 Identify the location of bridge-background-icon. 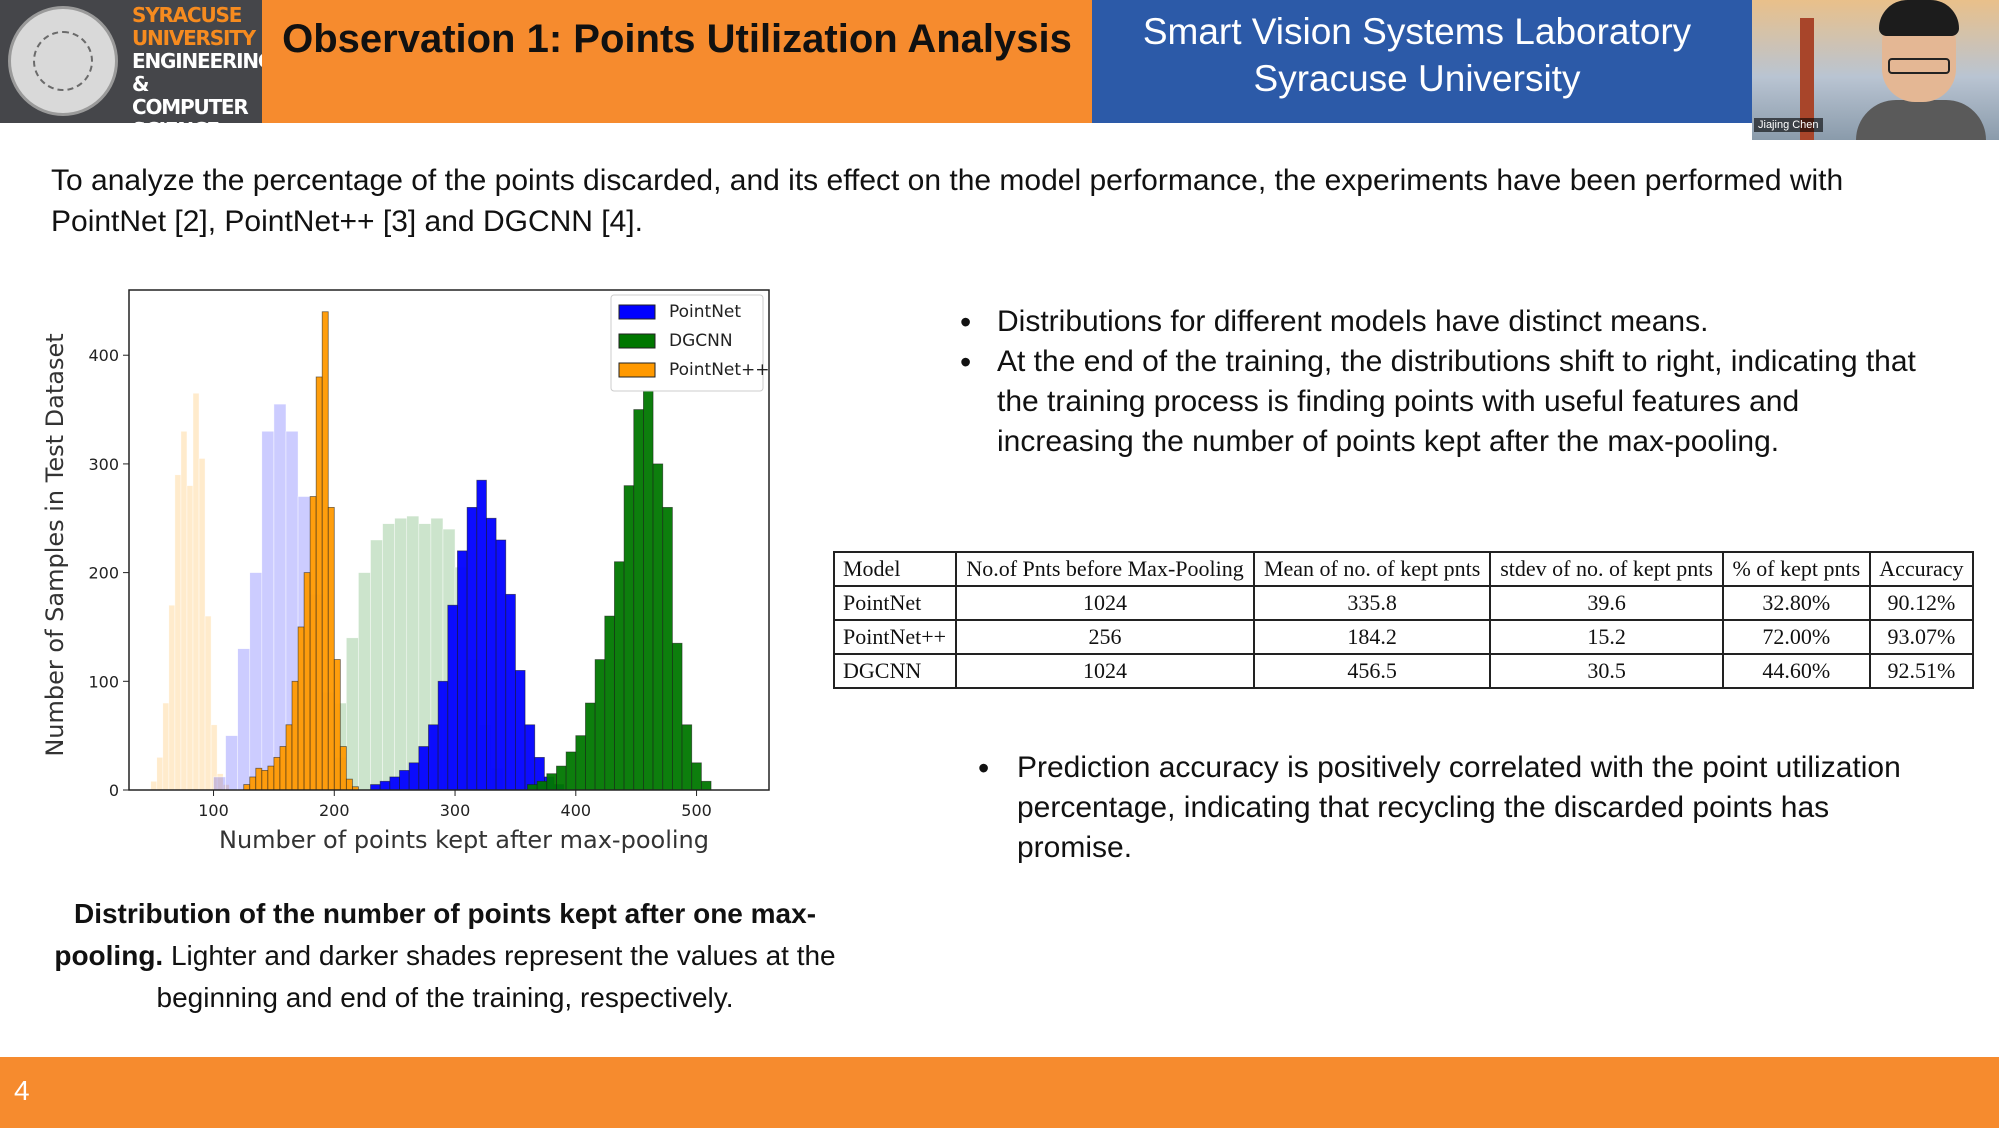
(1807, 79).